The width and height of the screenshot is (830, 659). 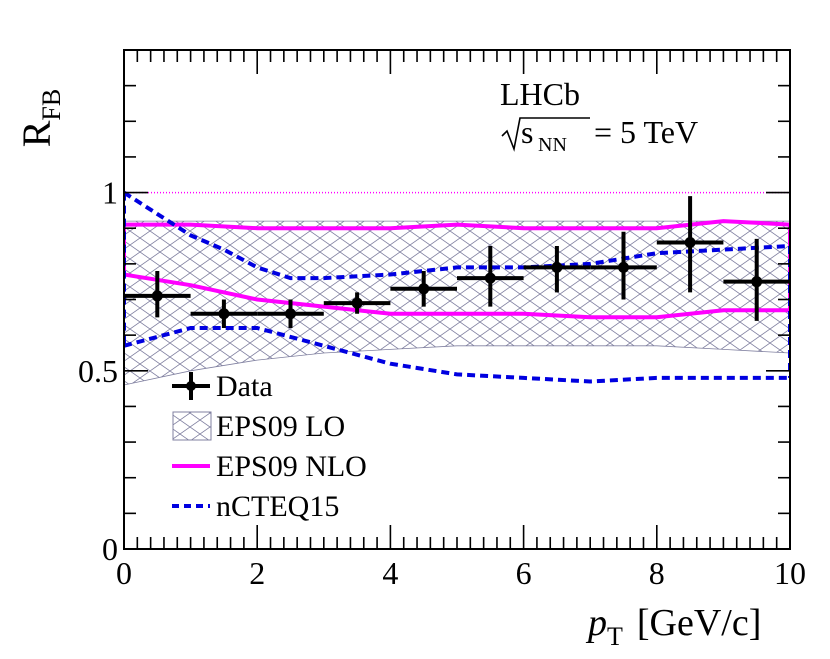 I want to click on legend-entry-eps09-lo: EPS09 LO, so click(x=258, y=426).